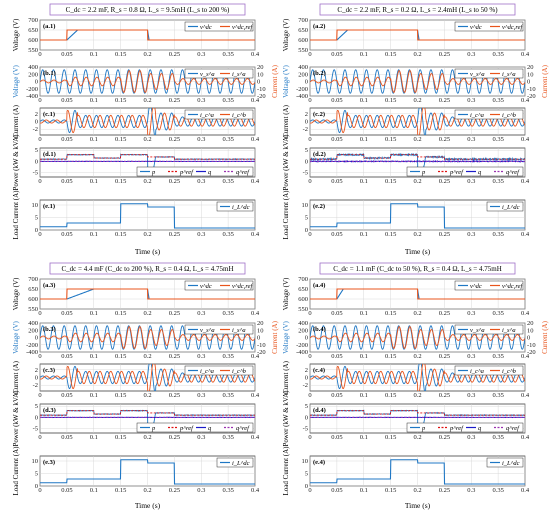 The image size is (550, 514). Describe the element at coordinates (49, 370) in the screenshot. I see `panel-label: (c.3)` at that location.